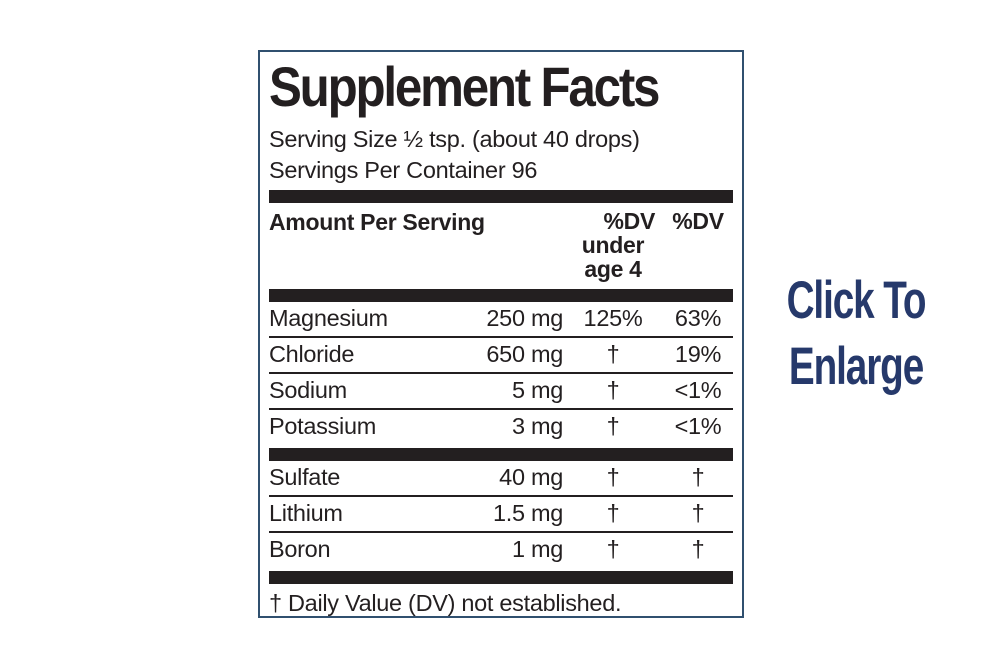 The image size is (1000, 667). What do you see at coordinates (445, 603) in the screenshot?
I see `daily-value-footnote: † Daily Value (DV) not established.` at bounding box center [445, 603].